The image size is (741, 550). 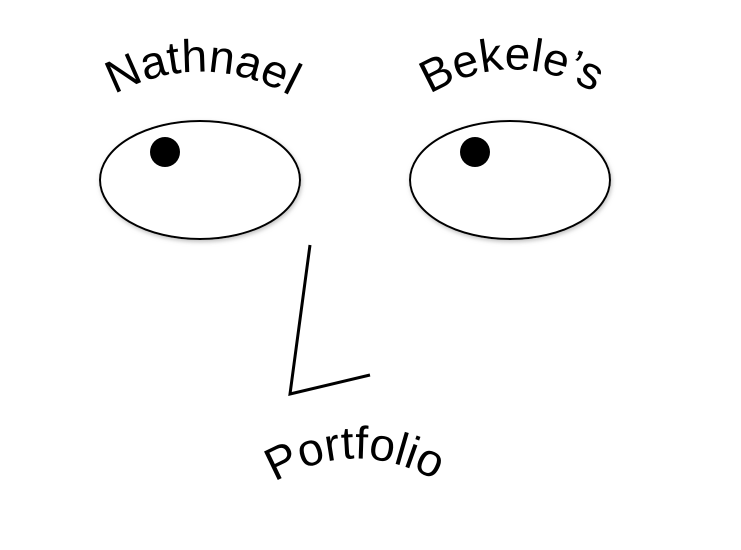 I want to click on right-eye, so click(x=510, y=180).